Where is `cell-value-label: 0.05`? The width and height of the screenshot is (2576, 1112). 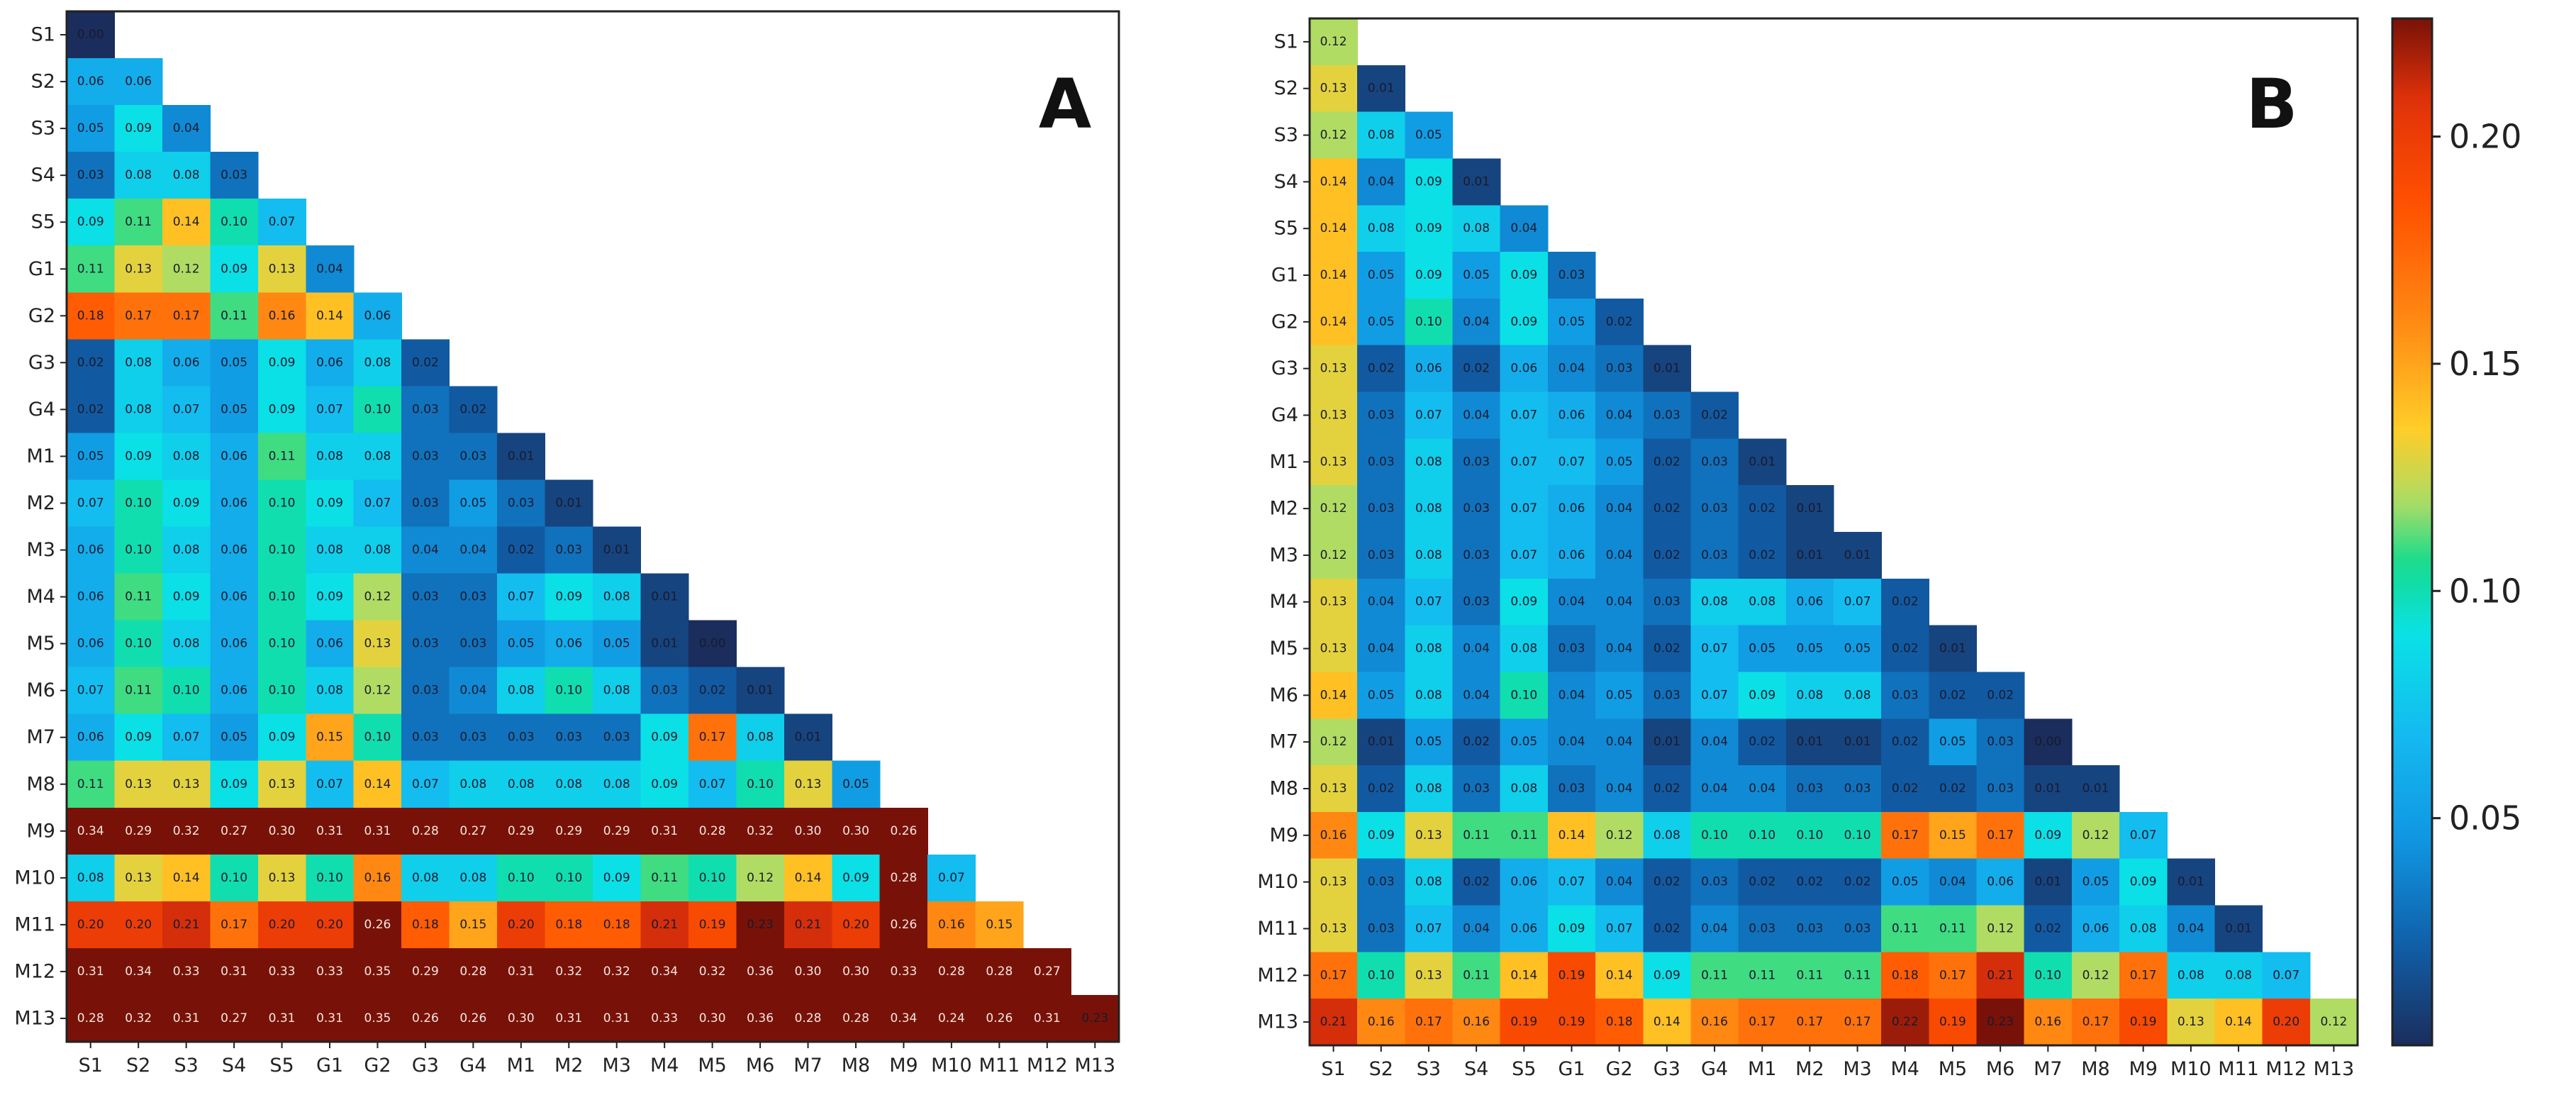 cell-value-label: 0.05 is located at coordinates (521, 644).